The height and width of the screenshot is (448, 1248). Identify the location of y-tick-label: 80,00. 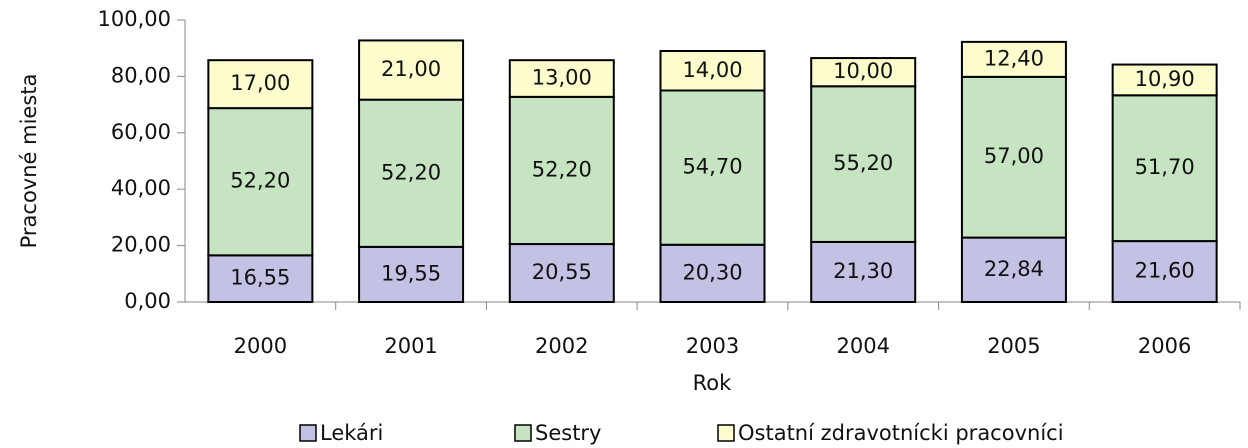
(141, 75).